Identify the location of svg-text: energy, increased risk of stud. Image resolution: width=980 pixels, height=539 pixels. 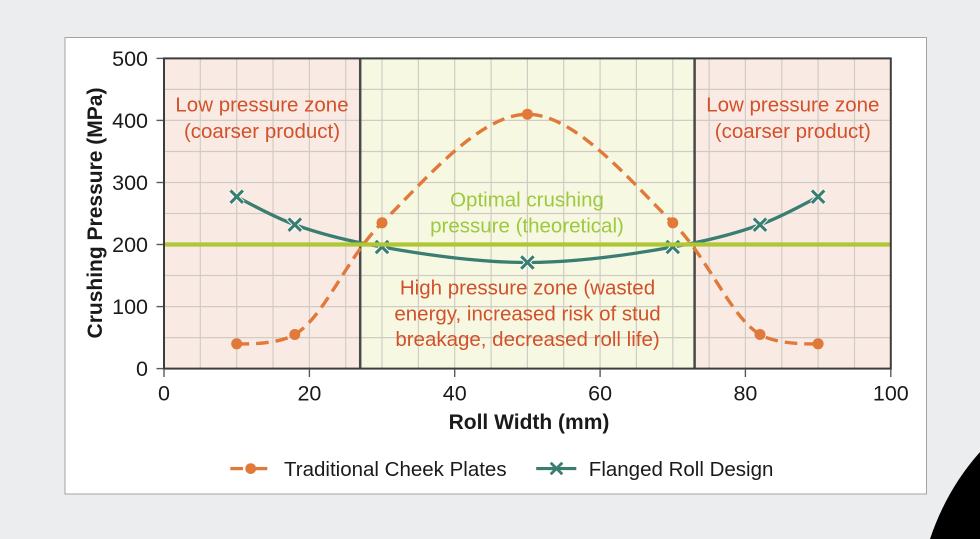
(527, 313).